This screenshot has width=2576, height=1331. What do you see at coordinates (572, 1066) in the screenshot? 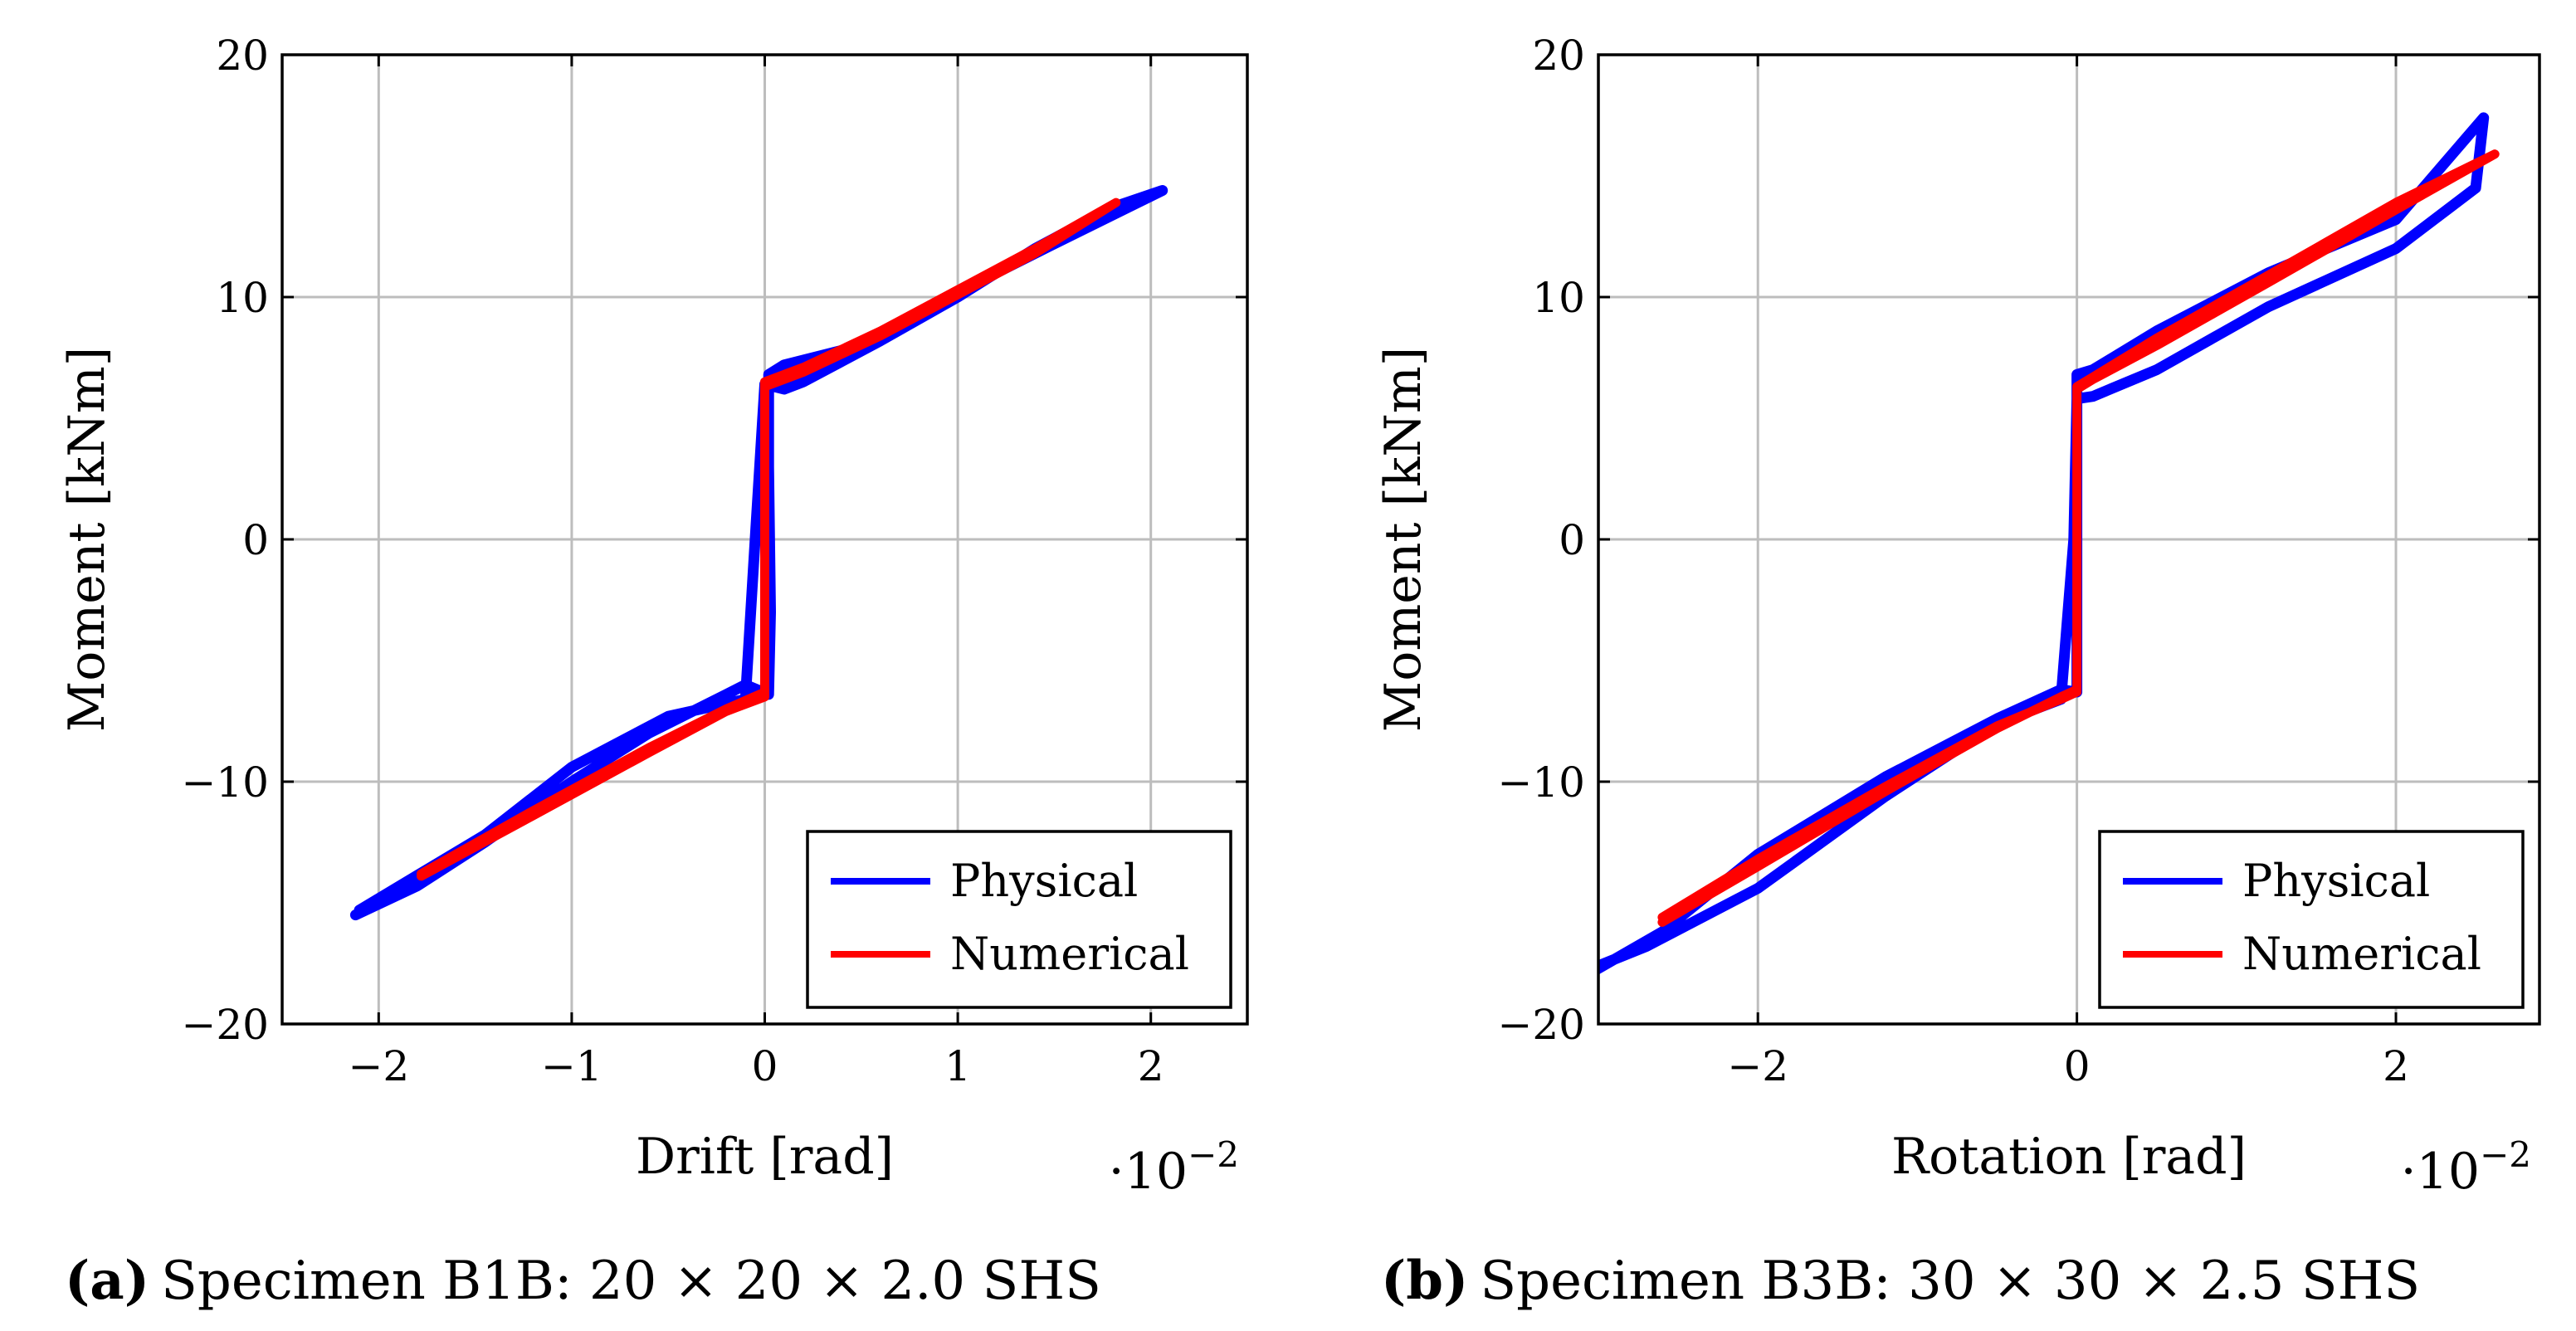
I see `x-tick-label: −1` at bounding box center [572, 1066].